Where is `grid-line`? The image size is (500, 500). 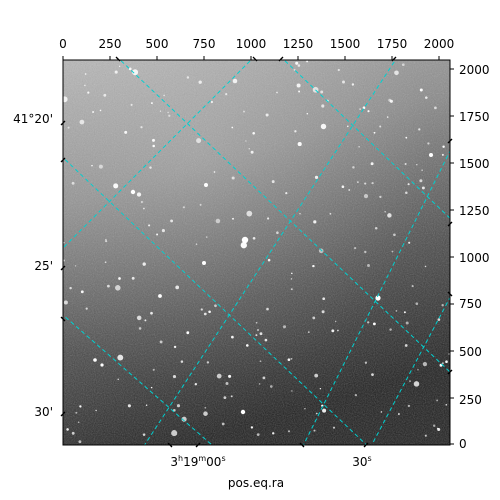
grid-line is located at coordinates (138, 379).